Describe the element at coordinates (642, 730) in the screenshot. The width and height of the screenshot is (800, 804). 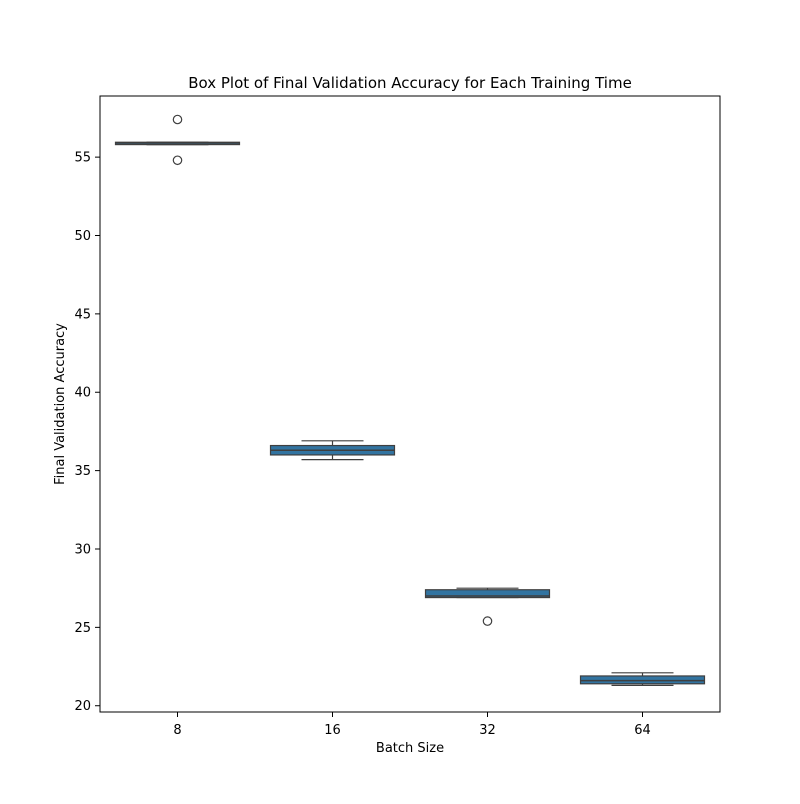
I see `x-tick-label: 64` at that location.